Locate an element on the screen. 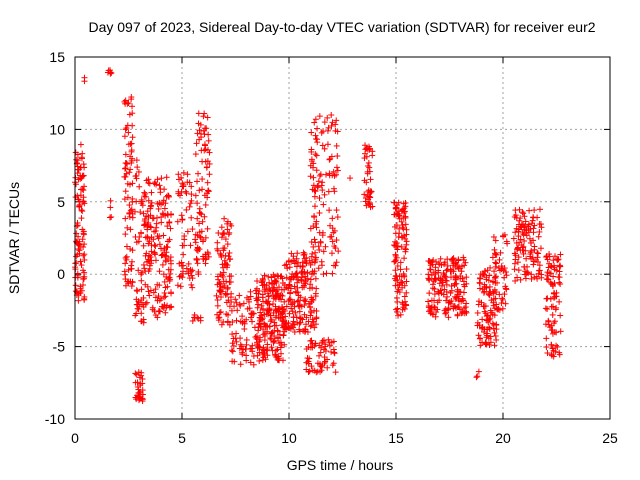 This screenshot has height=480, width=640. y-axis-label: SDTVAR / TECUs is located at coordinates (14, 238).